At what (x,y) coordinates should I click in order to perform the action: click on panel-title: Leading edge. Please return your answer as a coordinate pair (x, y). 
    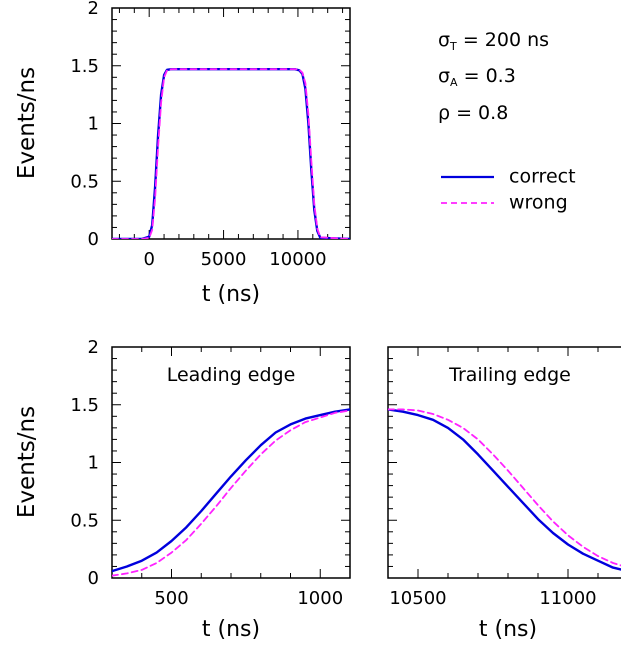
    Looking at the image, I should click on (231, 375).